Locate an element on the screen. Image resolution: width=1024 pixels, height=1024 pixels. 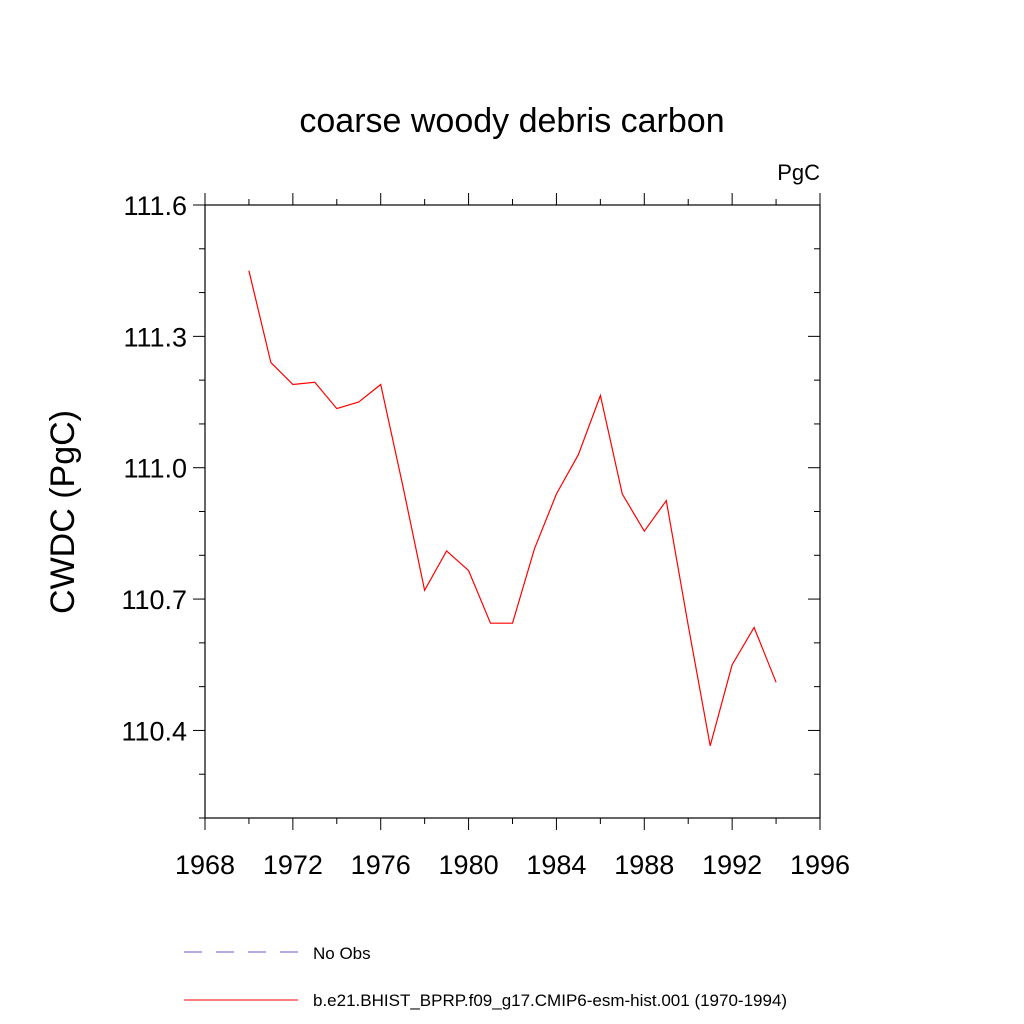
x-axis-tick-labels: 1968 1972 1976 1980 1984 1988 1992 1996 is located at coordinates (512, 865).